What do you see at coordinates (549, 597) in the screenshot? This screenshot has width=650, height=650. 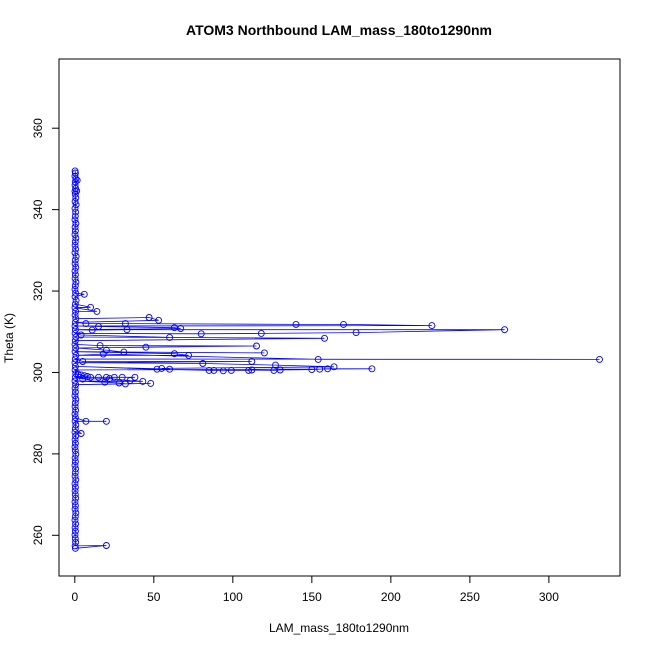 I see `x-tick-label: 300` at bounding box center [549, 597].